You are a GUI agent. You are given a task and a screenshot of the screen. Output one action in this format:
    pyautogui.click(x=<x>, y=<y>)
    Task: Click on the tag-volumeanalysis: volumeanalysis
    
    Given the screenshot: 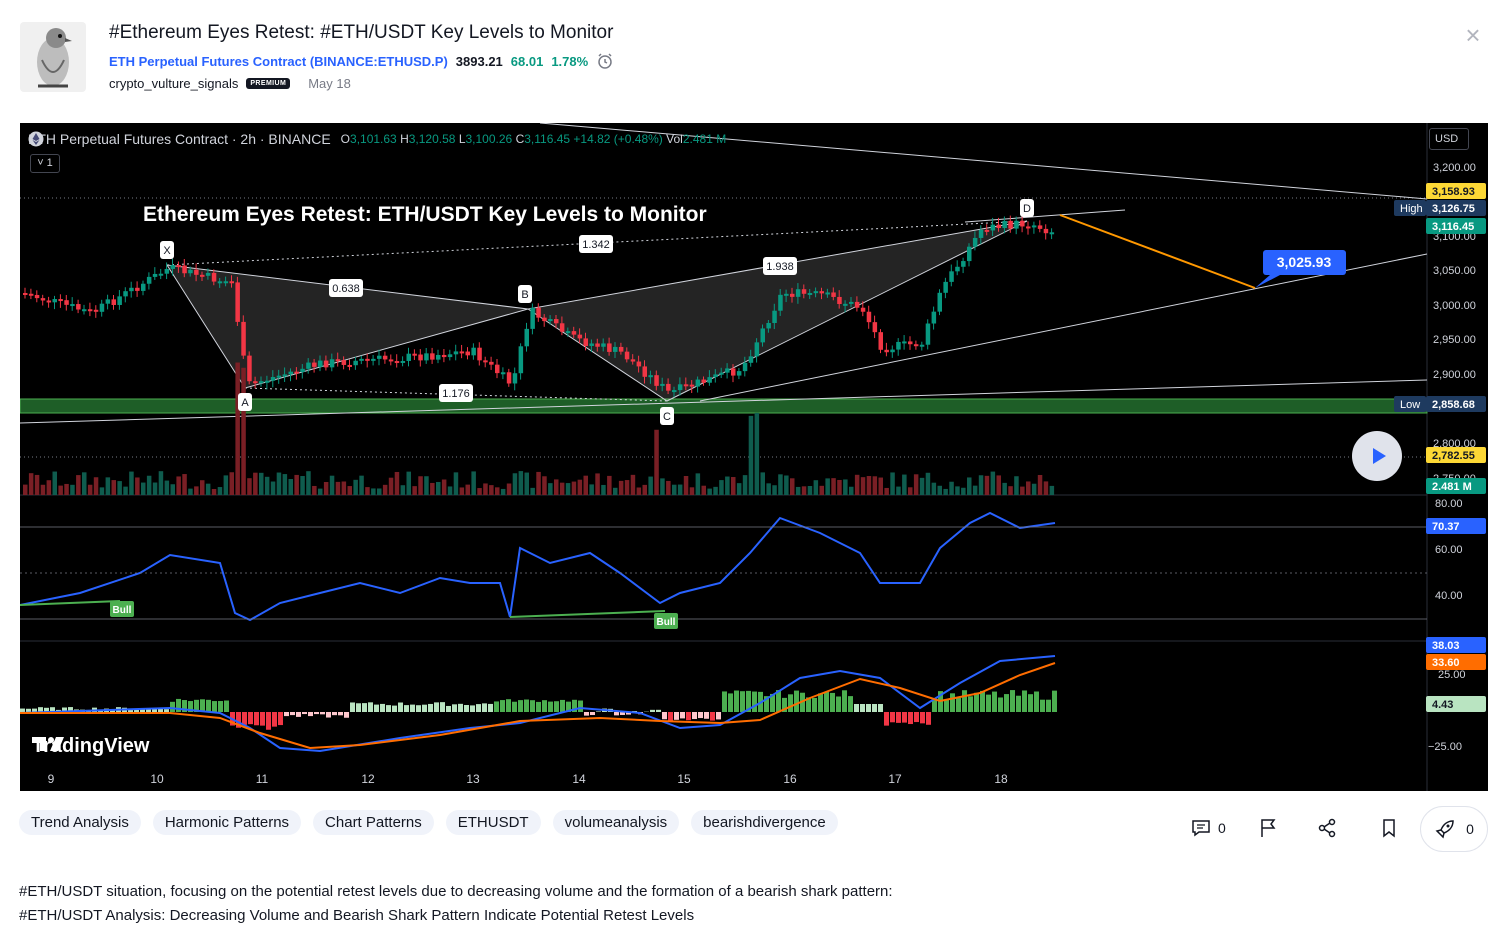 What is the action you would take?
    pyautogui.click(x=616, y=822)
    